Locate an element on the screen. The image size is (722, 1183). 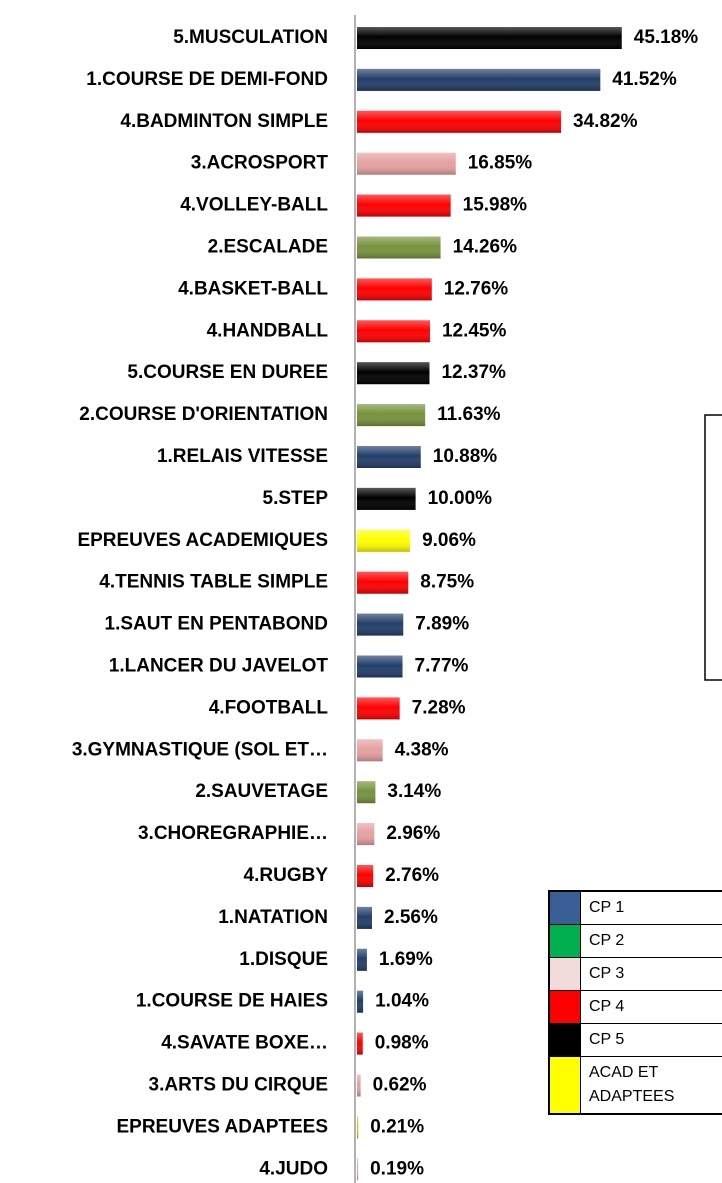
category-label: 1.SAUT EN PENTABOND is located at coordinates (216, 624).